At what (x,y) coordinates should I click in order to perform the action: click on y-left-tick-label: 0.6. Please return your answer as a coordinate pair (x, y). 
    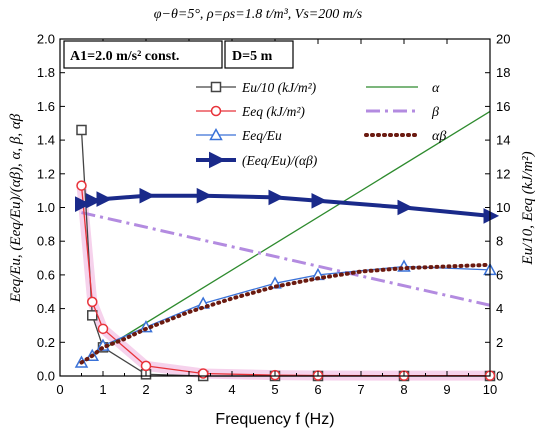
    Looking at the image, I should click on (46, 274).